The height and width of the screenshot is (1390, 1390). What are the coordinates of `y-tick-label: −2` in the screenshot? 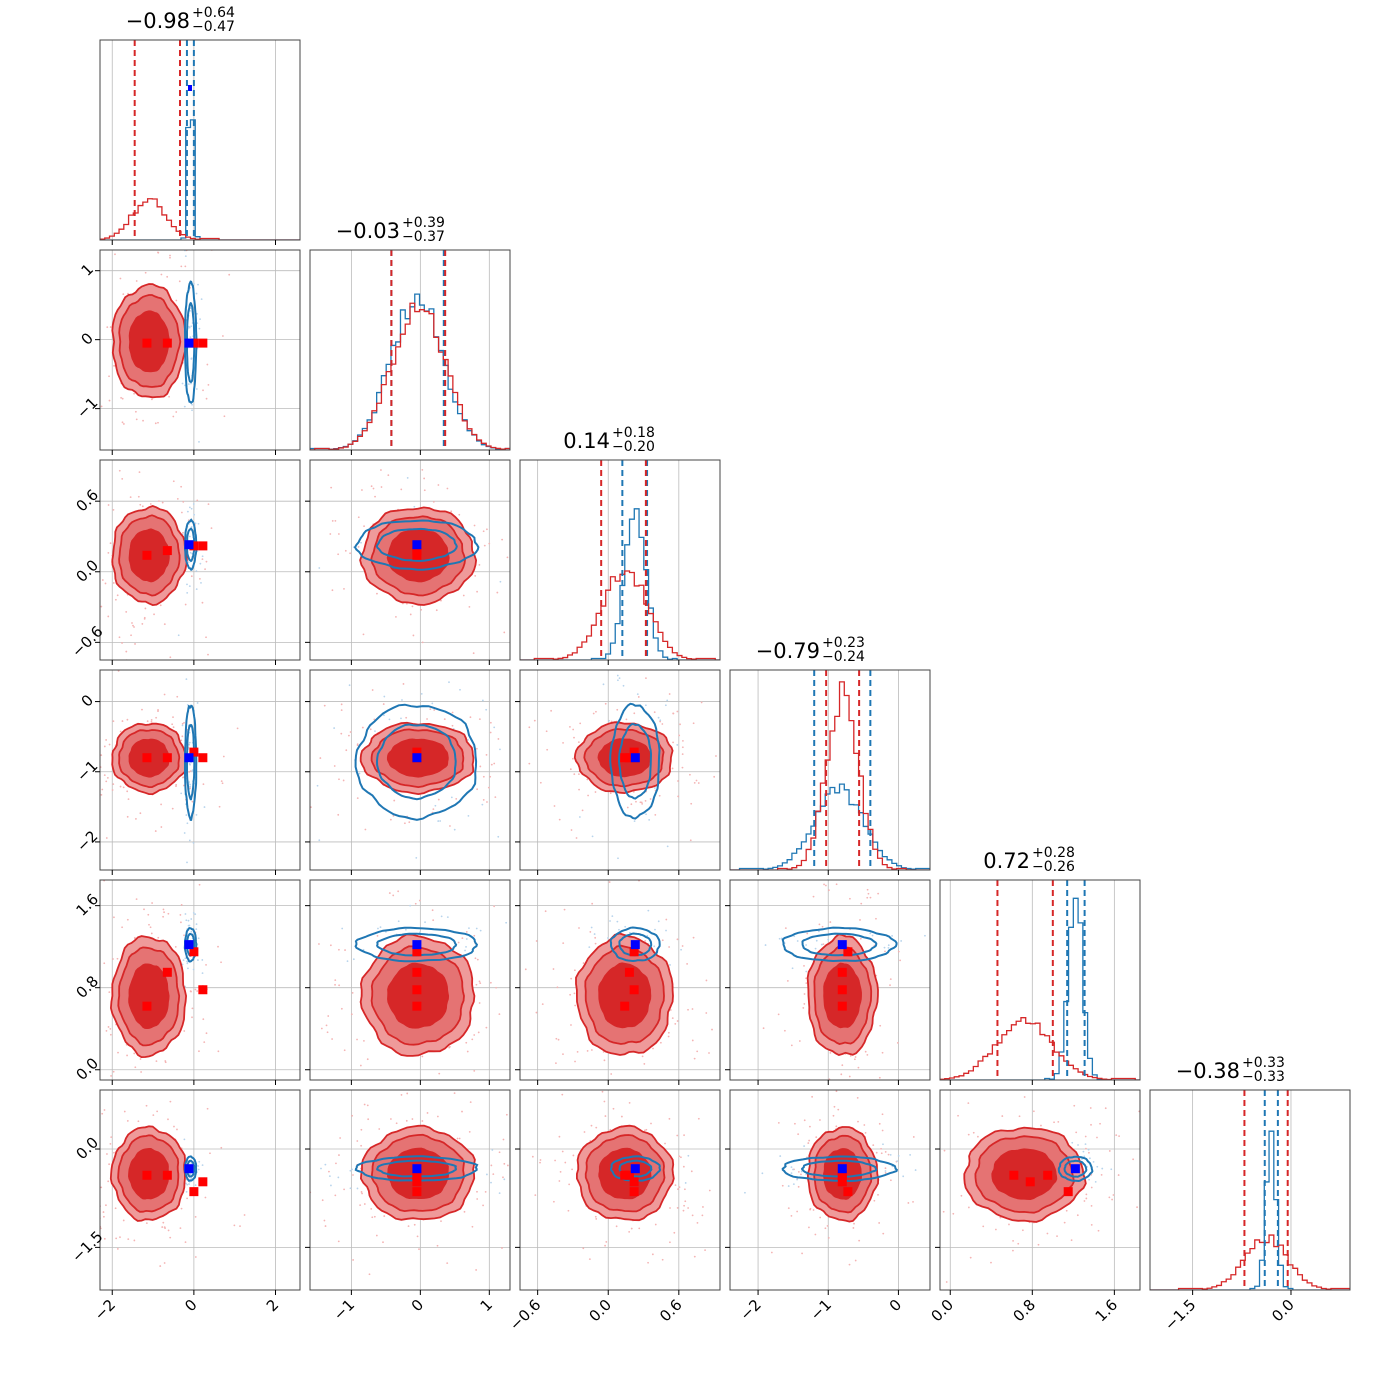 It's located at (87, 841).